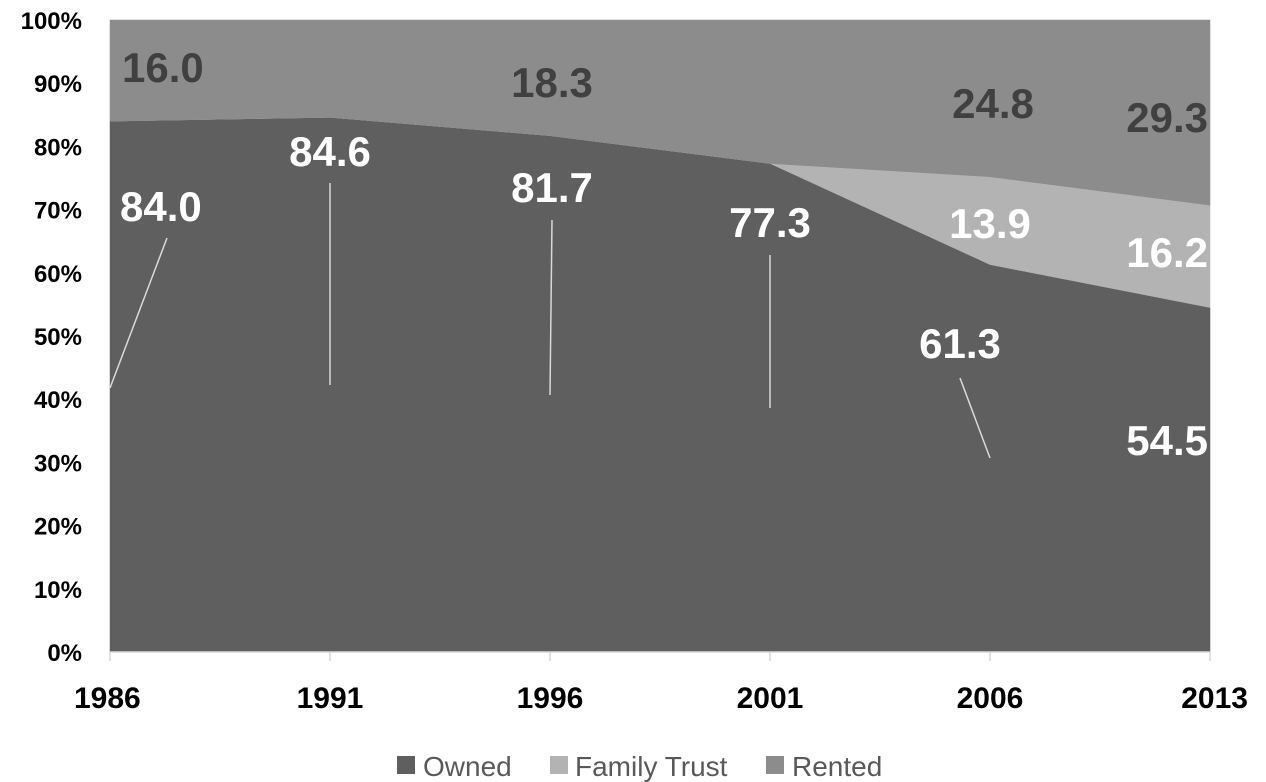 The image size is (1266, 782). Describe the element at coordinates (552, 82) in the screenshot. I see `data-label-rented: 18.3` at that location.